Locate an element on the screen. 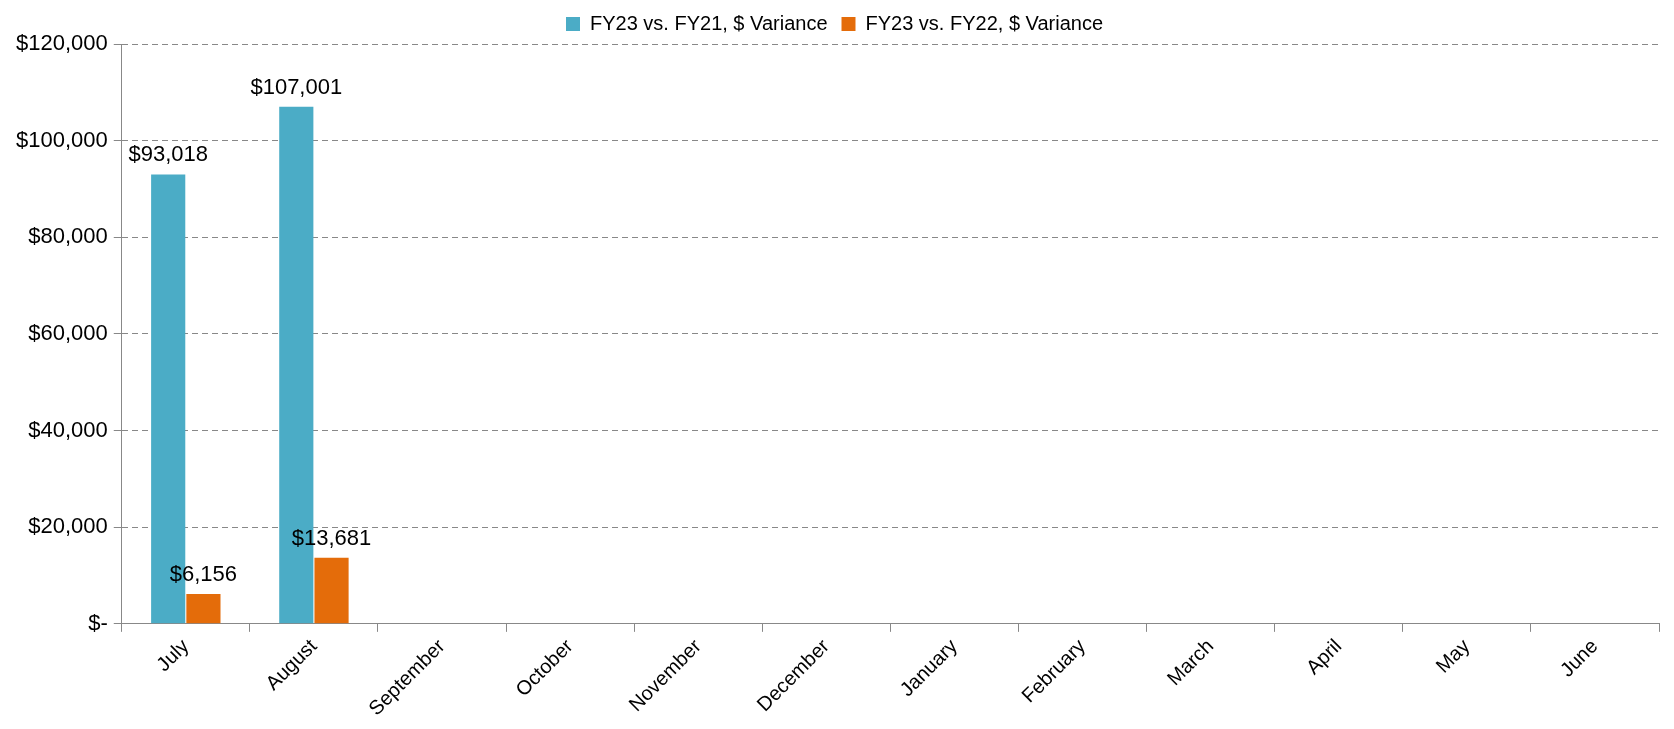 The height and width of the screenshot is (729, 1674). x-tick-label: July is located at coordinates (172, 655).